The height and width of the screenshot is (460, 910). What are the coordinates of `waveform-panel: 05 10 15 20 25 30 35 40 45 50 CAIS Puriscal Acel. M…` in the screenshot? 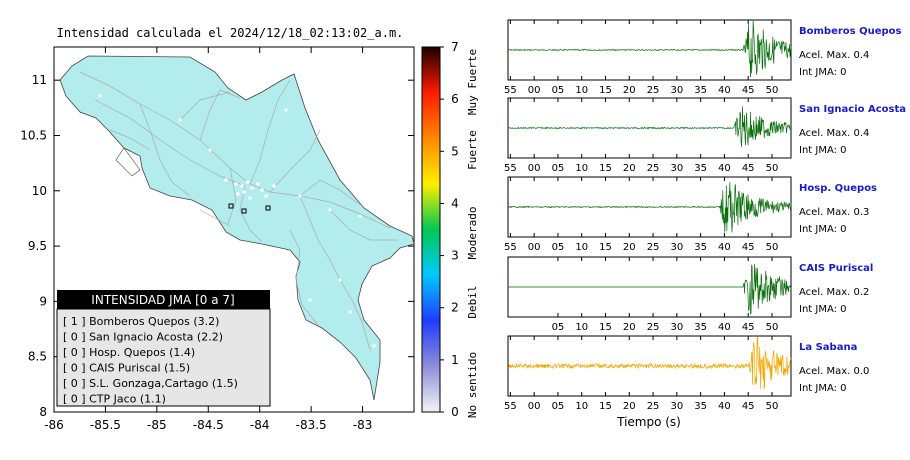 It's located at (690, 294).